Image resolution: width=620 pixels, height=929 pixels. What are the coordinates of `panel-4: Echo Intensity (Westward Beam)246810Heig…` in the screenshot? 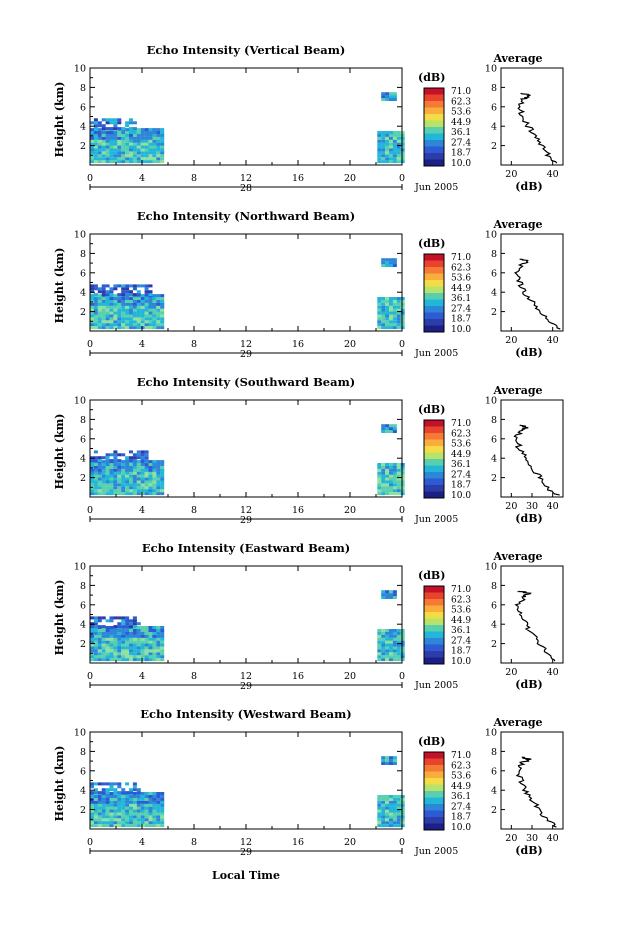 It's located at (308, 782).